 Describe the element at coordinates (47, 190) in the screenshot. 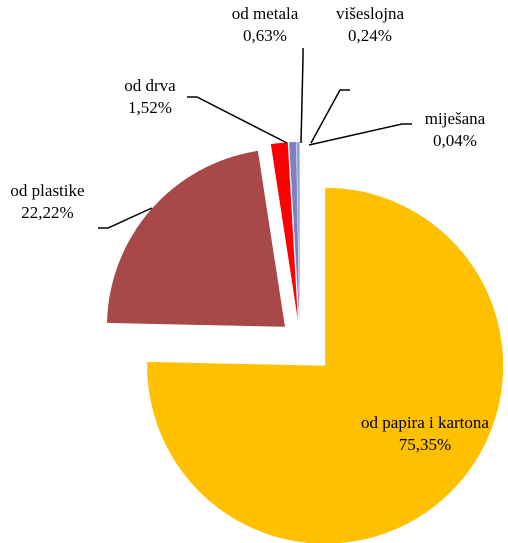

I see `category-label: od plastike` at that location.